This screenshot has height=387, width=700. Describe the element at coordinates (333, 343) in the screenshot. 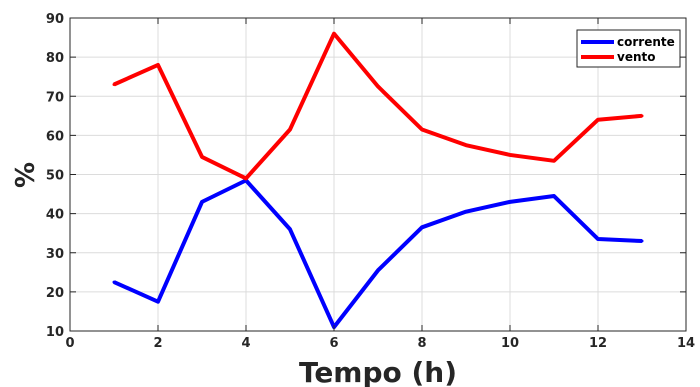

I see `x-tick-label: 6` at that location.